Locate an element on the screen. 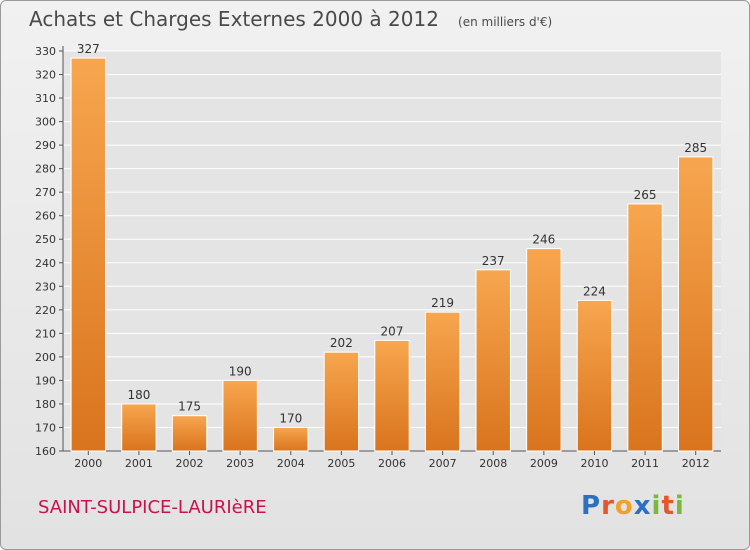  x-tick-label: 2006 is located at coordinates (392, 463).